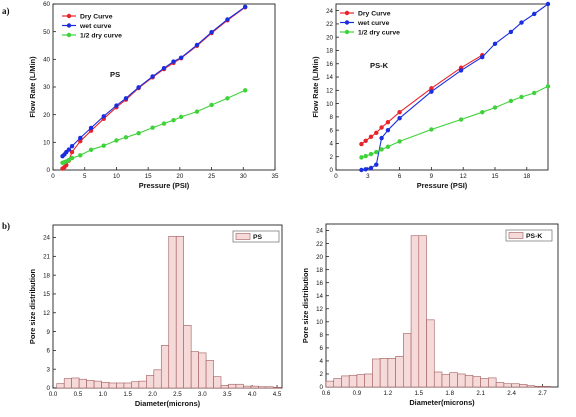  Describe the element at coordinates (179, 176) in the screenshot. I see `x-tick-label: 20` at that location.